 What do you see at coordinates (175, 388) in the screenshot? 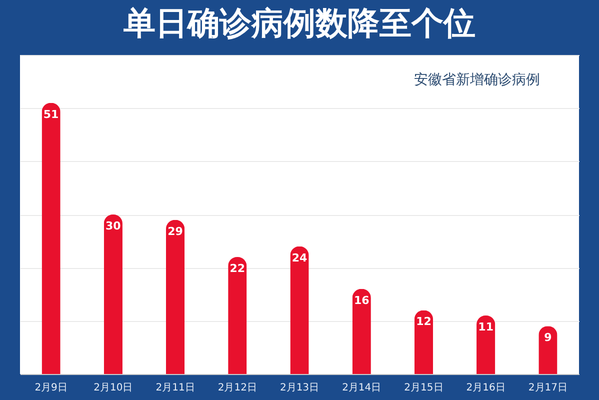
I see `x-tick-label: 2月11日` at bounding box center [175, 388].